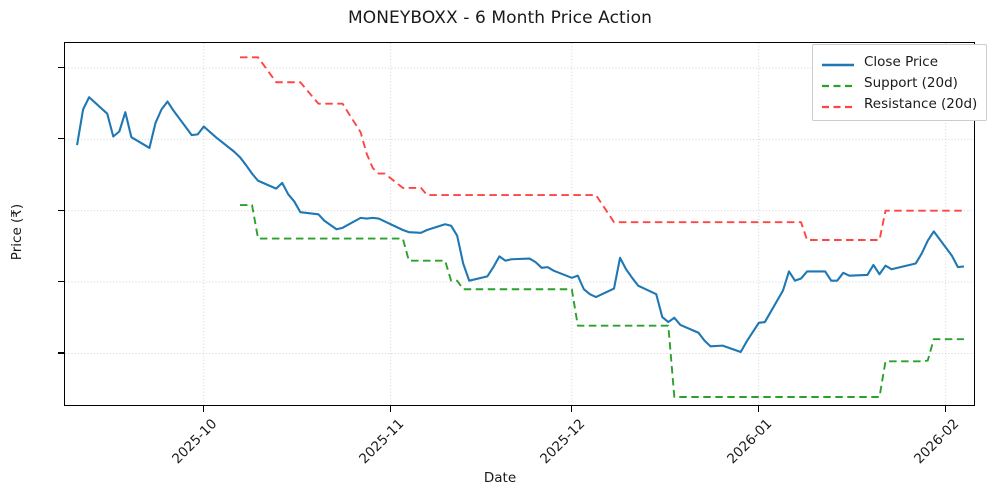 This screenshot has width=1000, height=500. I want to click on x-tick-label: 2025-10, so click(194, 442).